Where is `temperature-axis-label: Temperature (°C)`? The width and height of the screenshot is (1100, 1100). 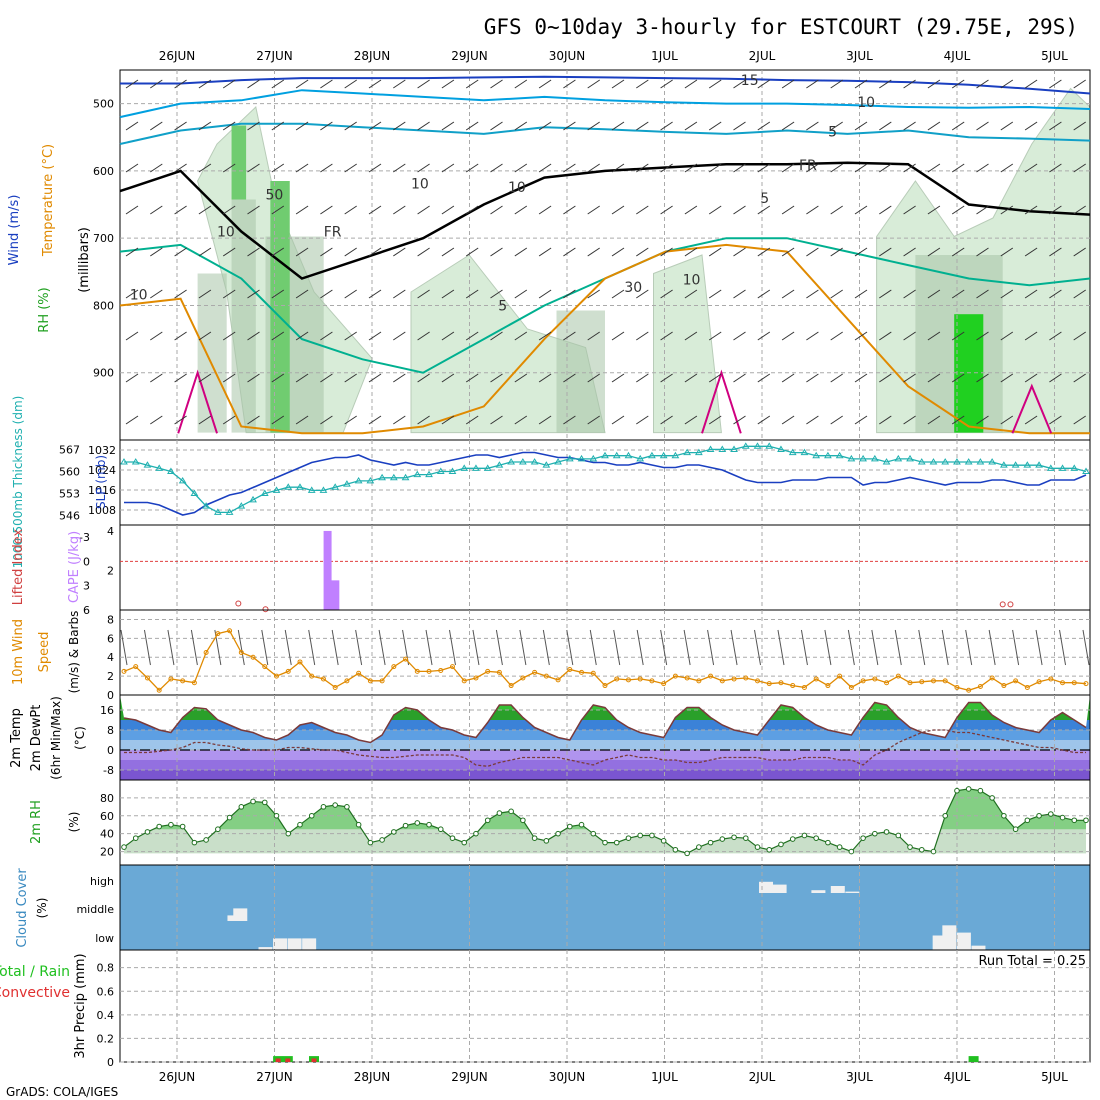
temperature-axis-label: Temperature (°C) is located at coordinates (48, 200).